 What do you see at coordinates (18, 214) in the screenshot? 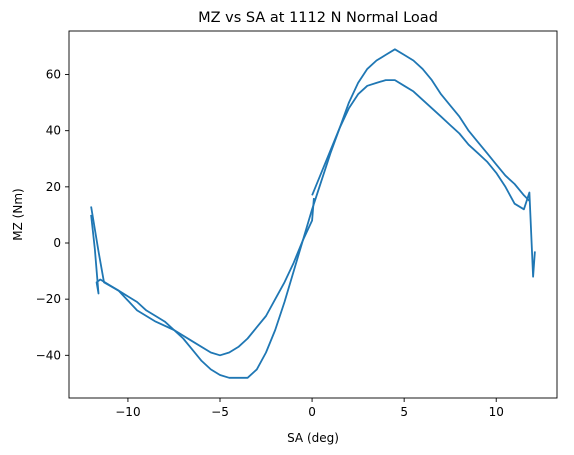
I see `y-axis-label: MZ (Nm)` at bounding box center [18, 214].